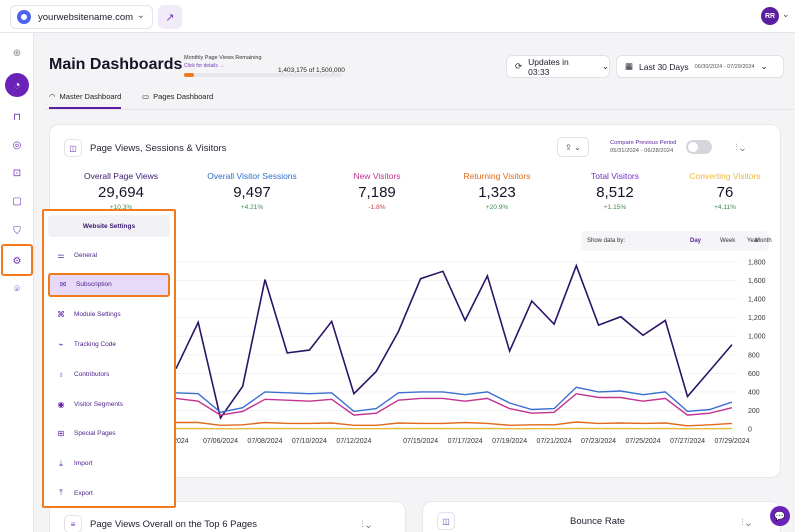 The height and width of the screenshot is (532, 795). Describe the element at coordinates (731, 441) in the screenshot. I see `x-tick-label: 07/29/2024` at that location.